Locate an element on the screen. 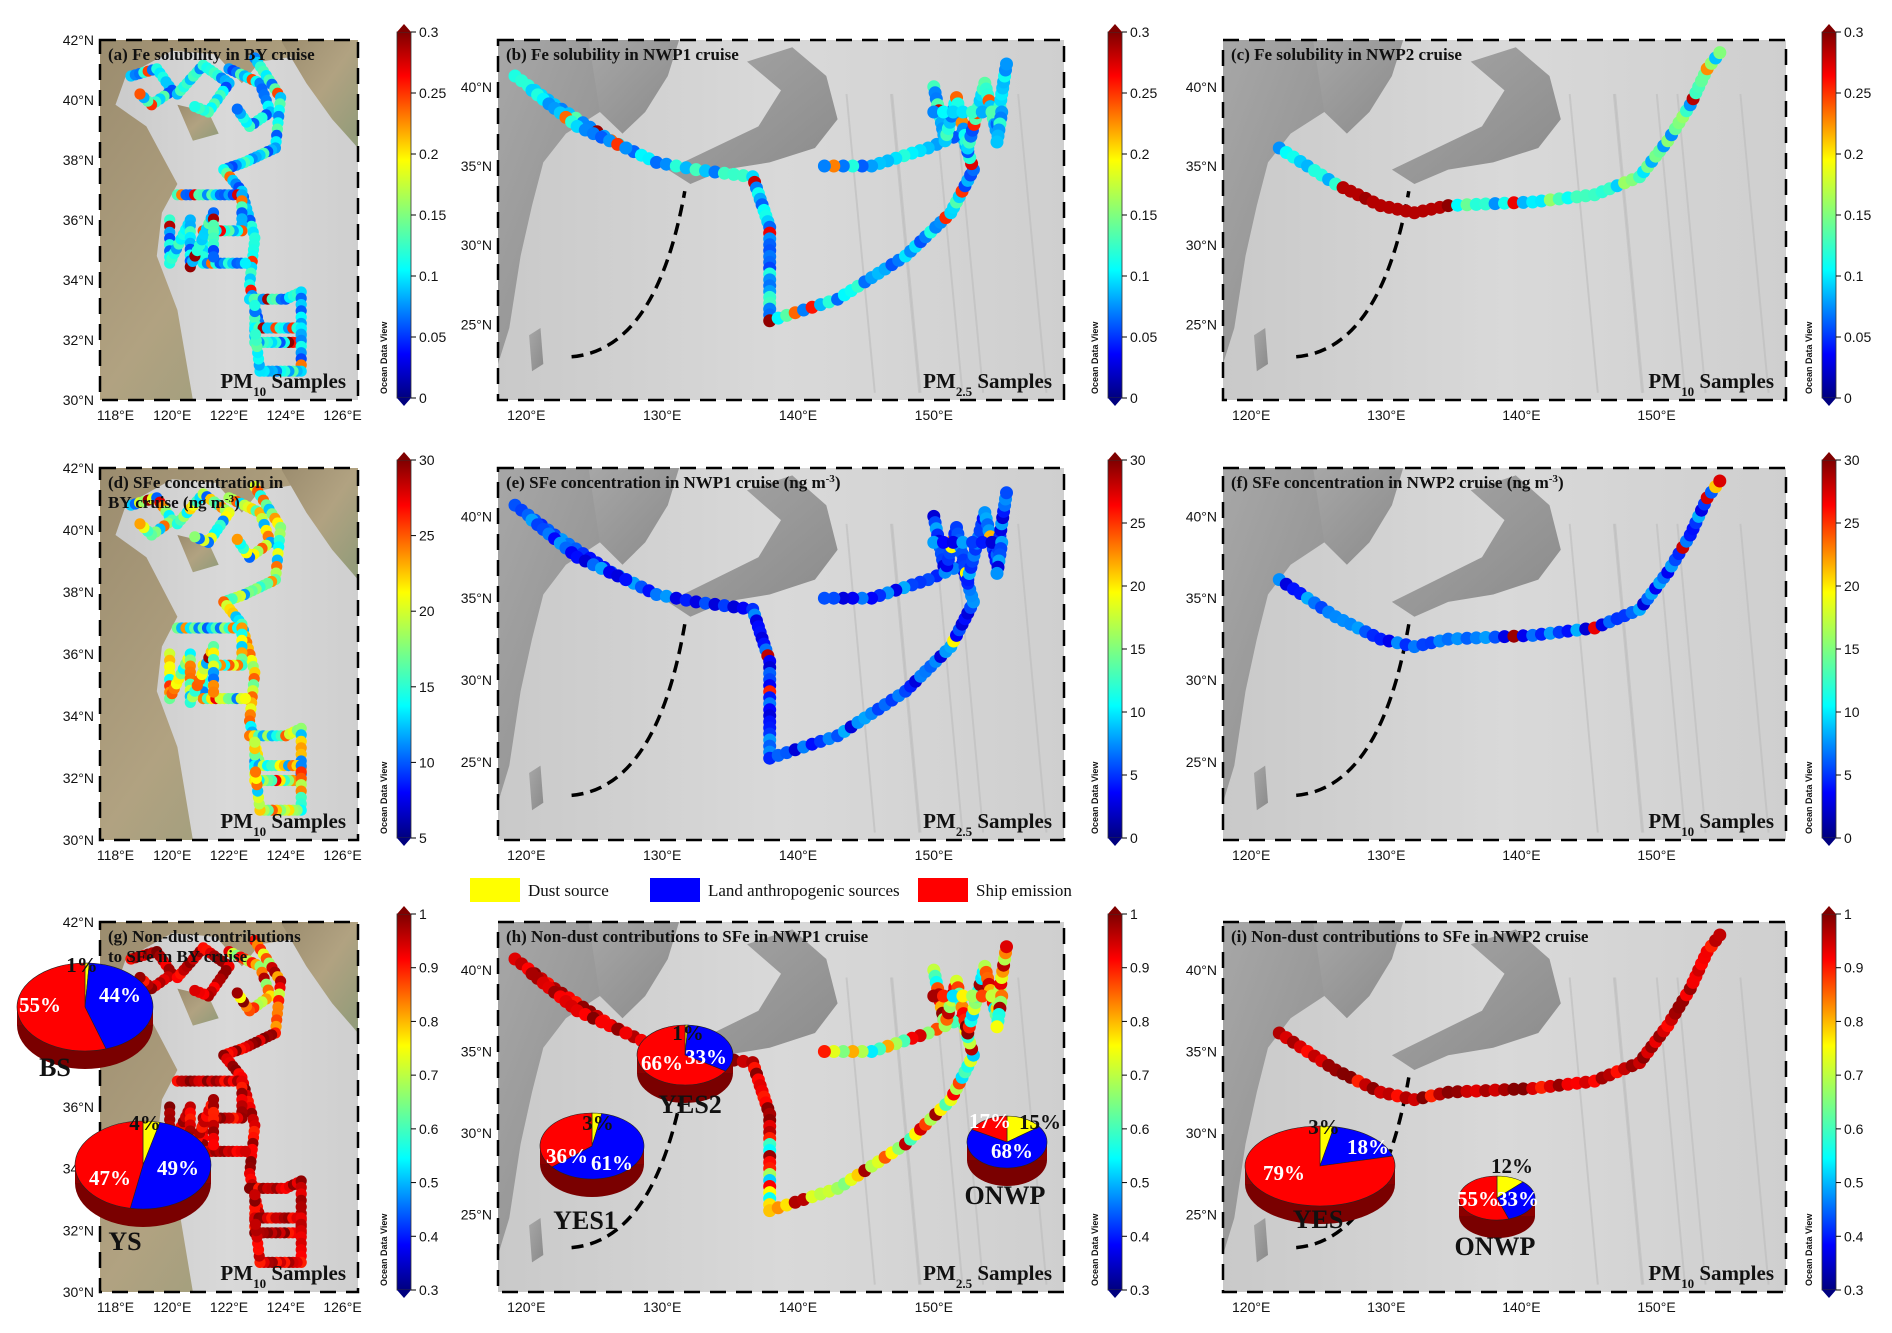 The height and width of the screenshot is (1333, 1892). pm-subscript: 10 is located at coordinates (259, 1283).